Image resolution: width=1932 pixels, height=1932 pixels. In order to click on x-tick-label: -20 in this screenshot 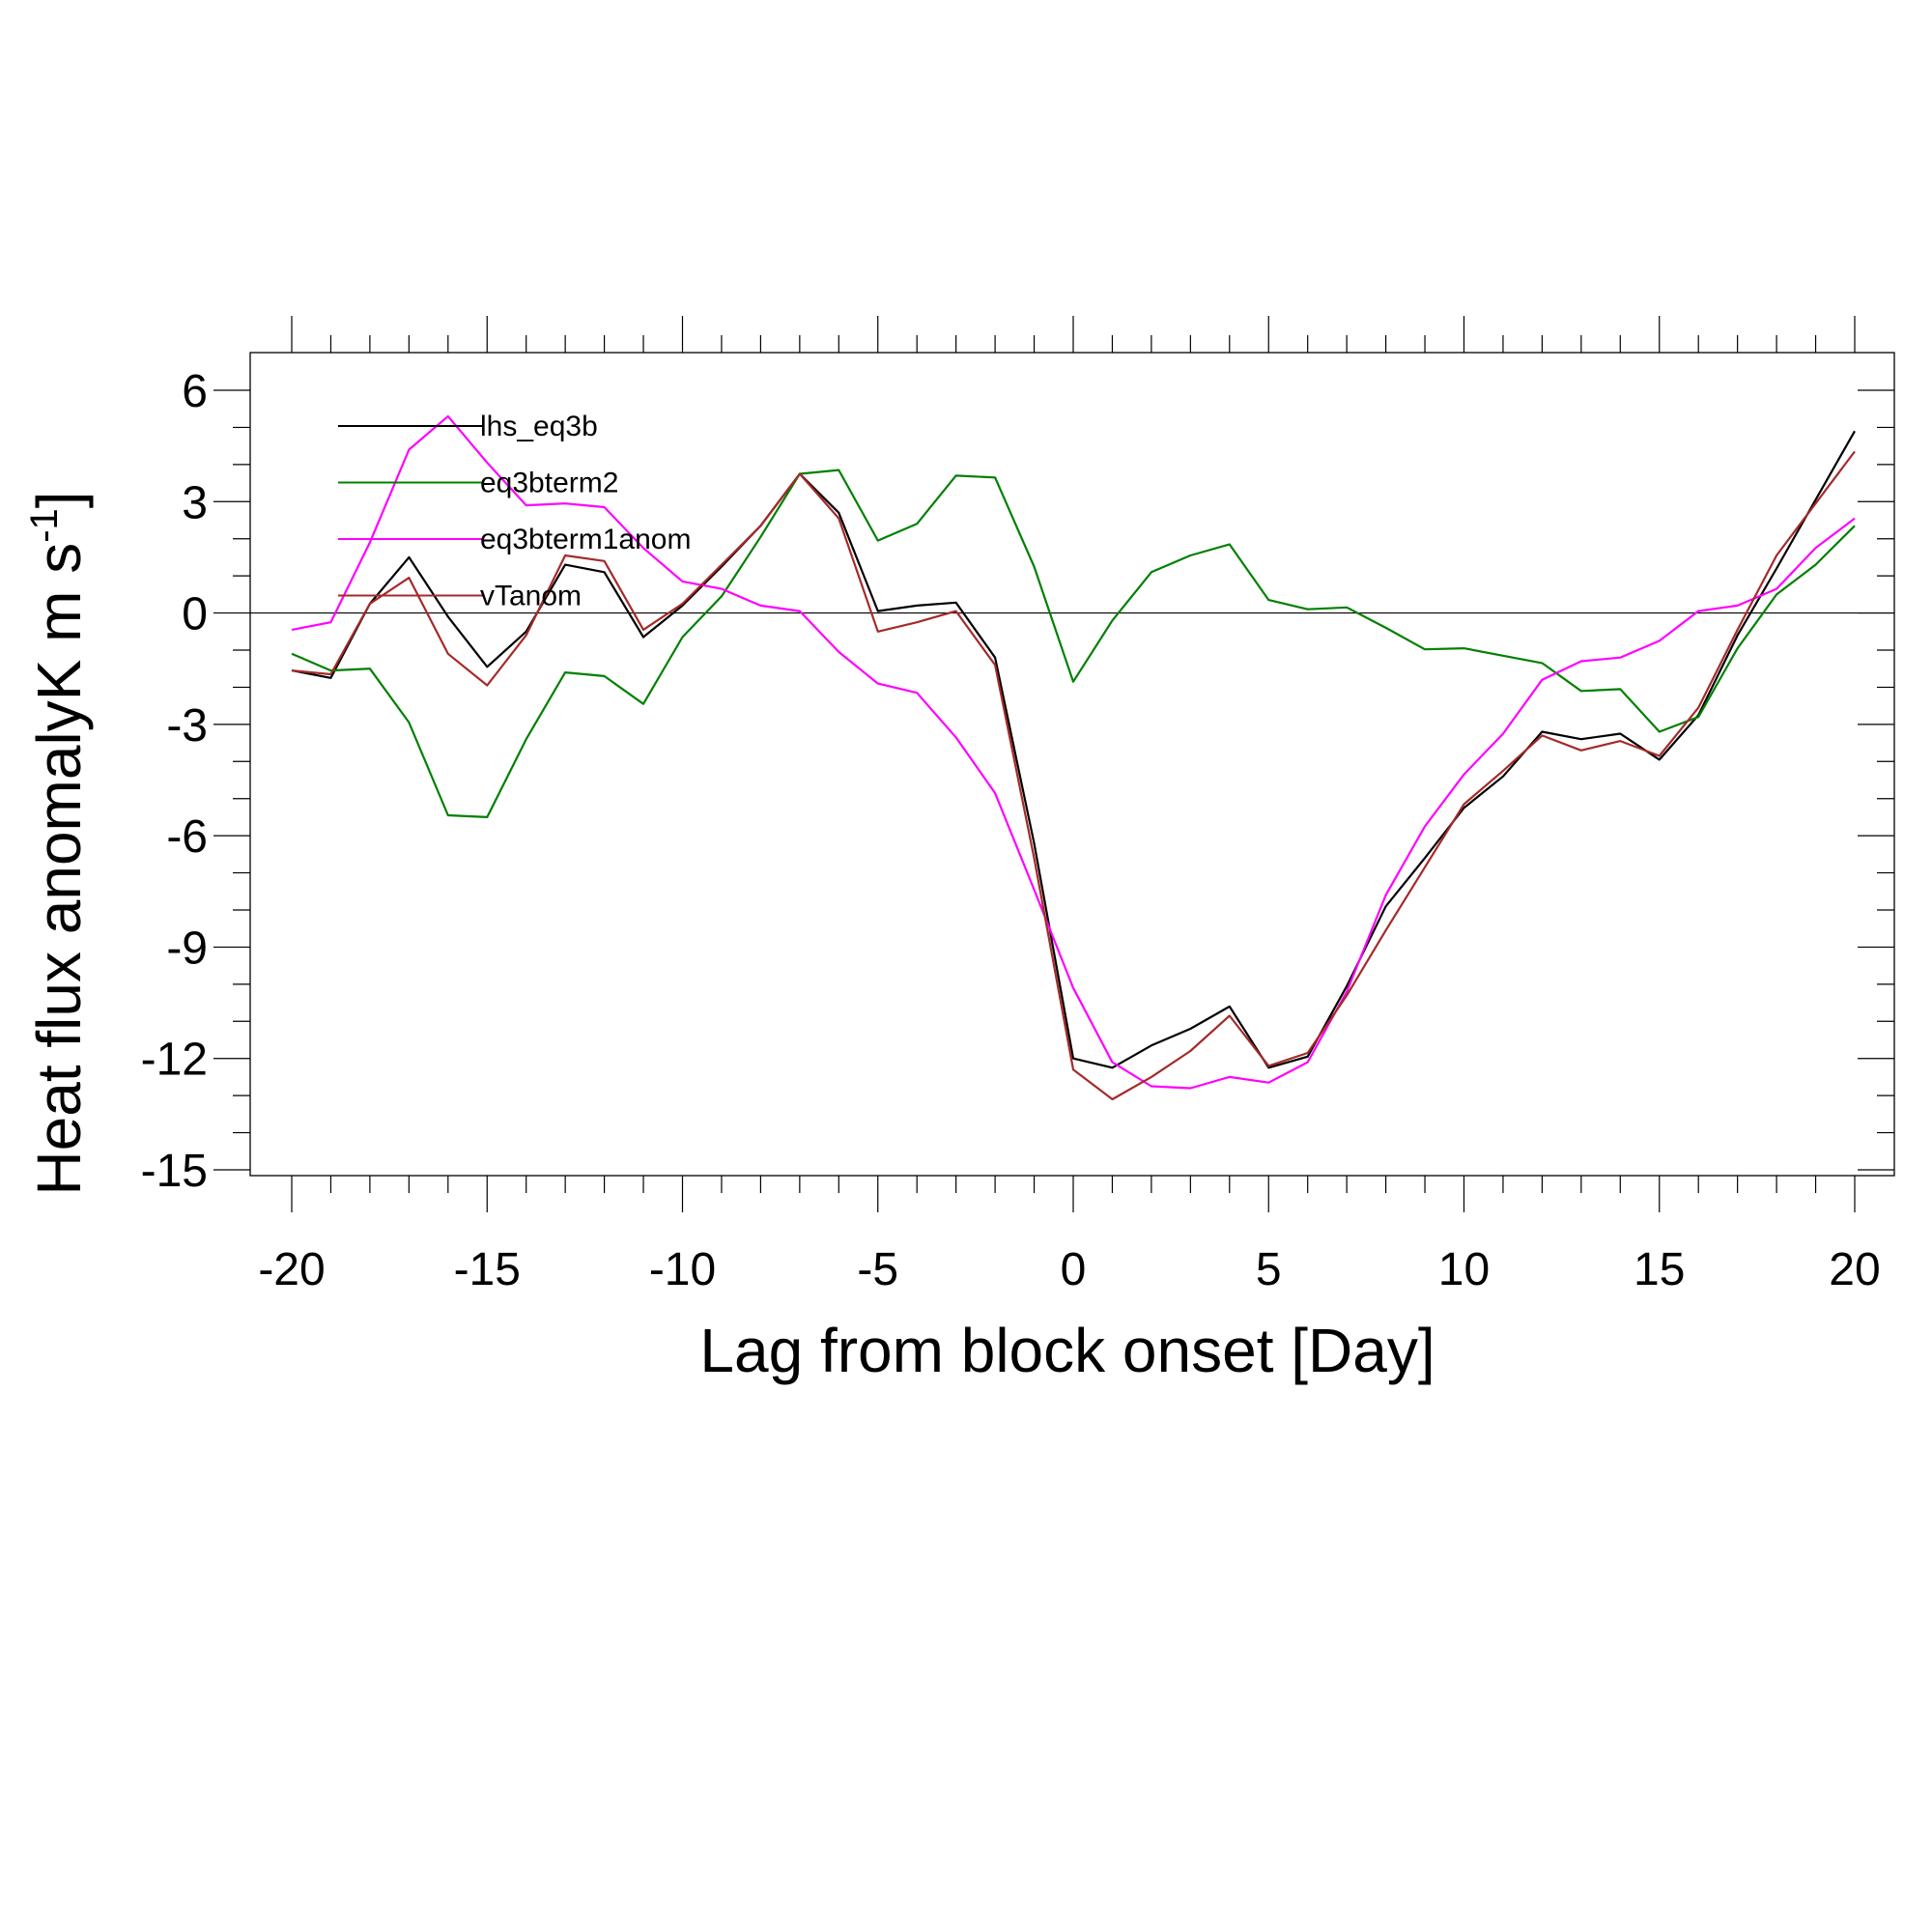, I will do `click(291, 1269)`.